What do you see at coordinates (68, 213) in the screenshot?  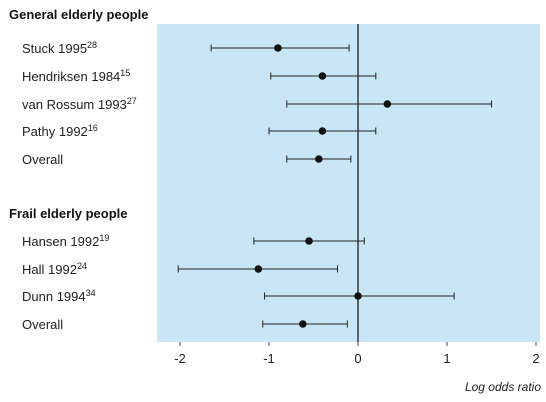 I see `group-title: Frail elderly people` at bounding box center [68, 213].